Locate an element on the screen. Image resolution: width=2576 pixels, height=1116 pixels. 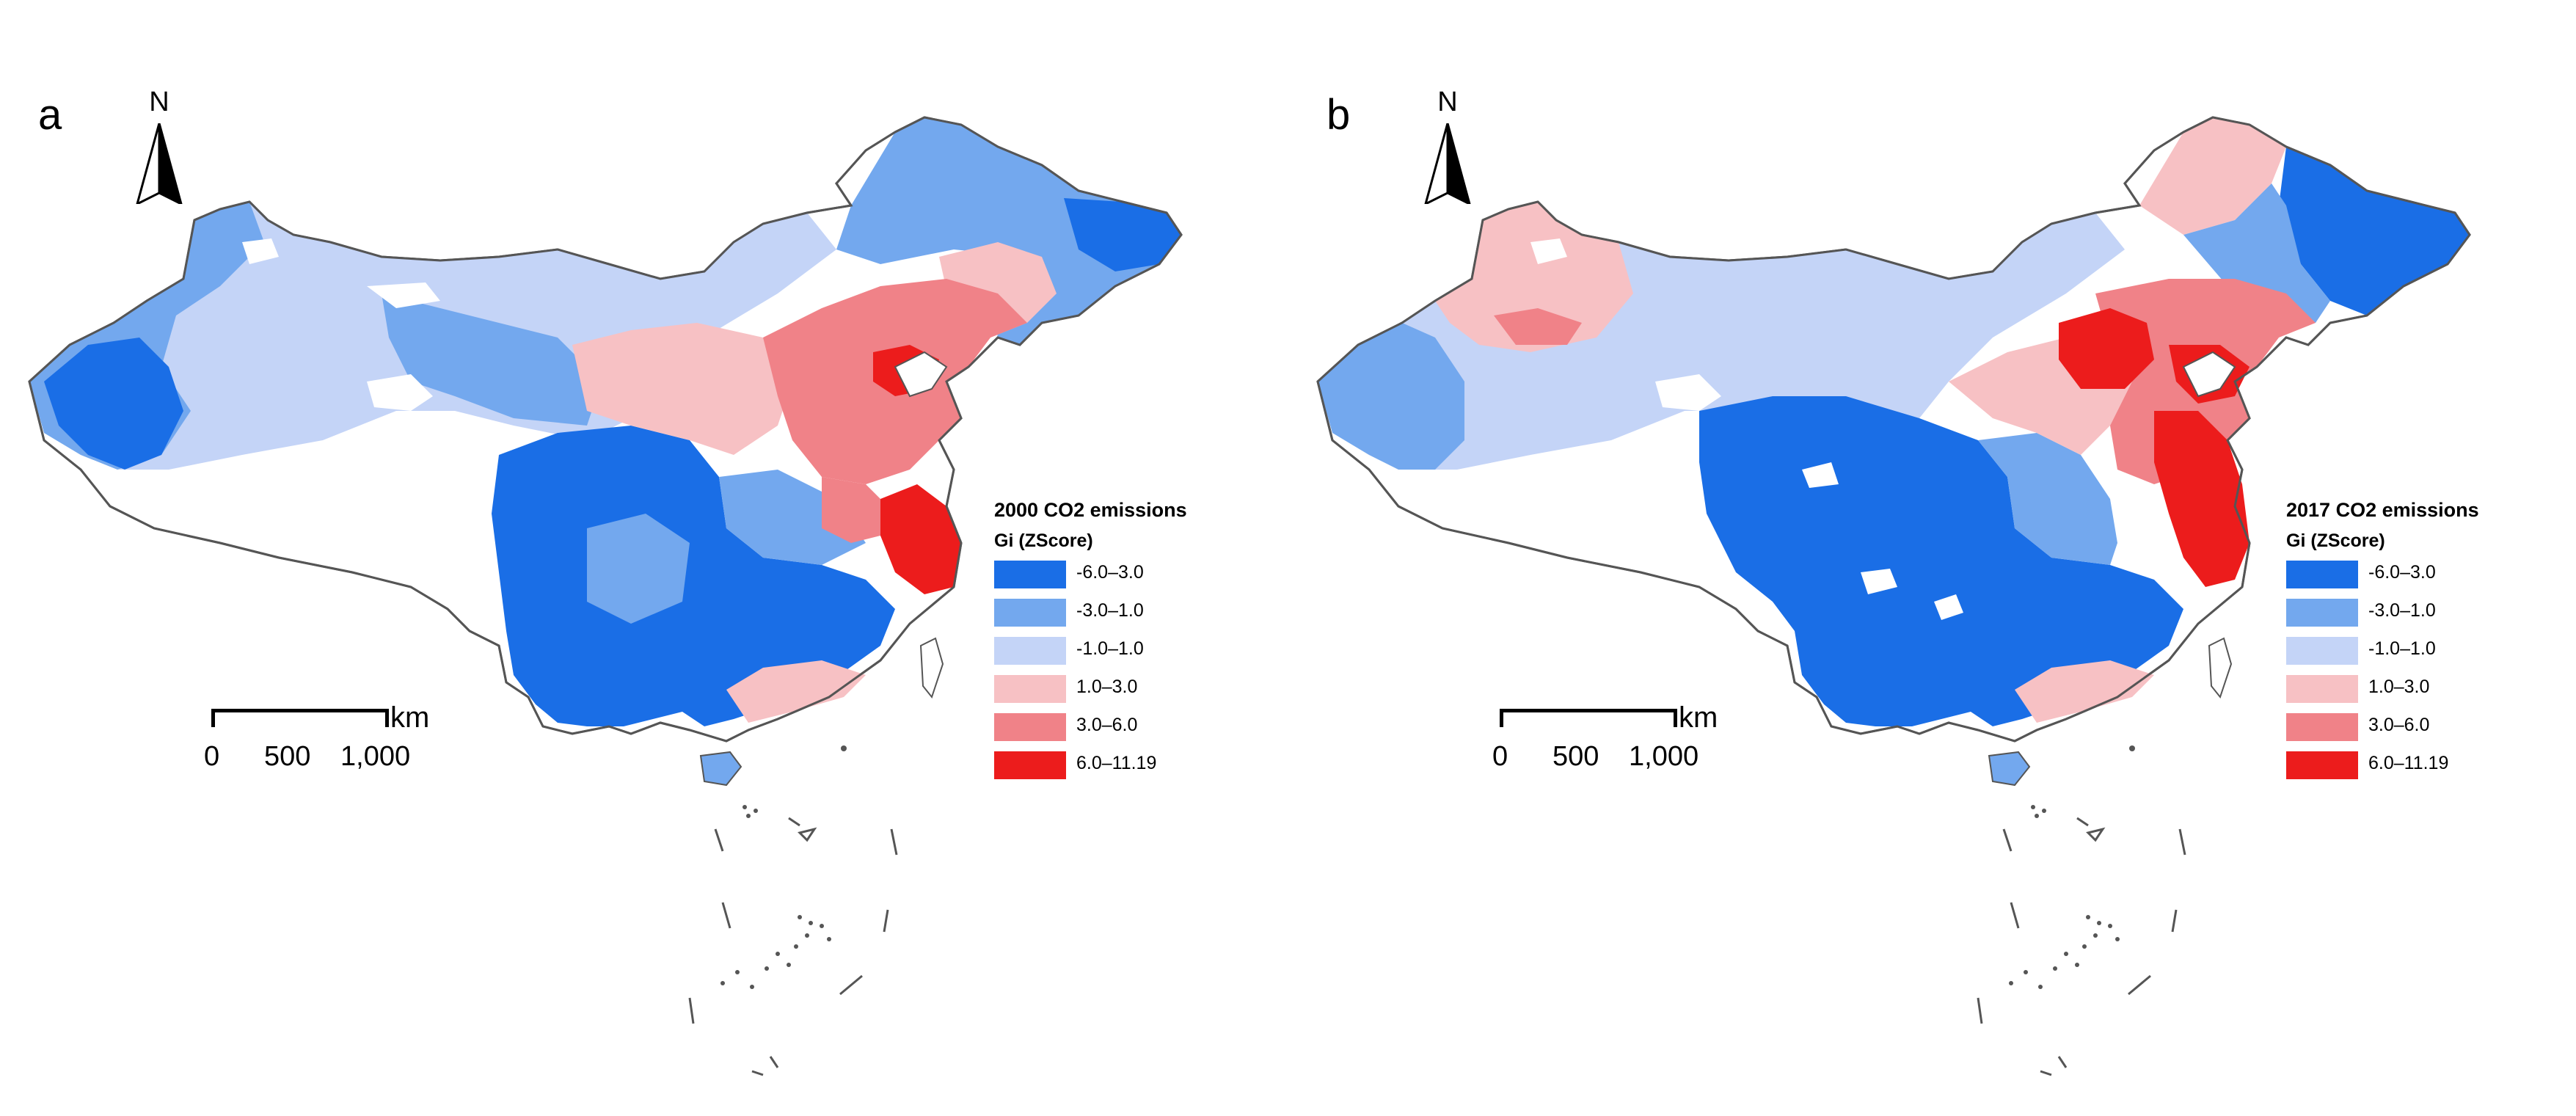
panel-letter: b is located at coordinates (1339, 115).